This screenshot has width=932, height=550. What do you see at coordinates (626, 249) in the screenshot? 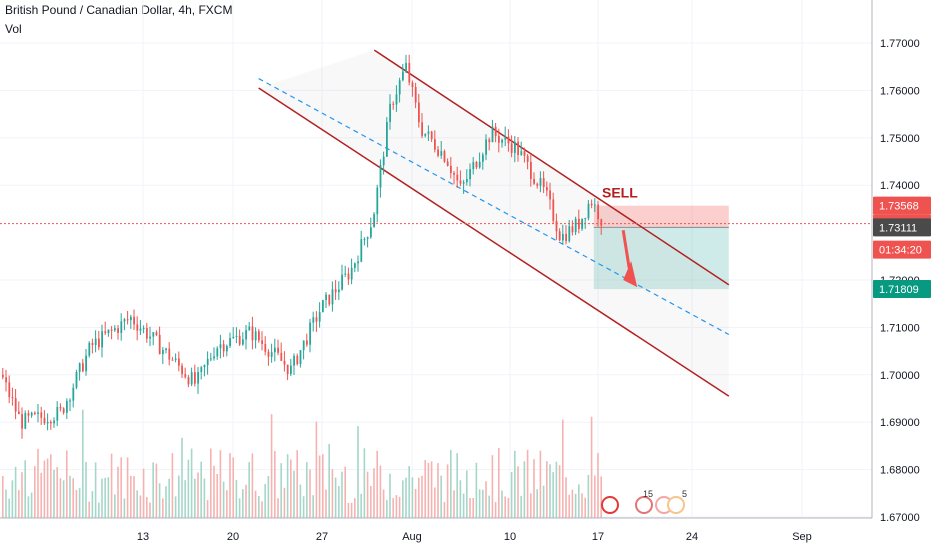
I see `sell-arrow-shaft` at bounding box center [626, 249].